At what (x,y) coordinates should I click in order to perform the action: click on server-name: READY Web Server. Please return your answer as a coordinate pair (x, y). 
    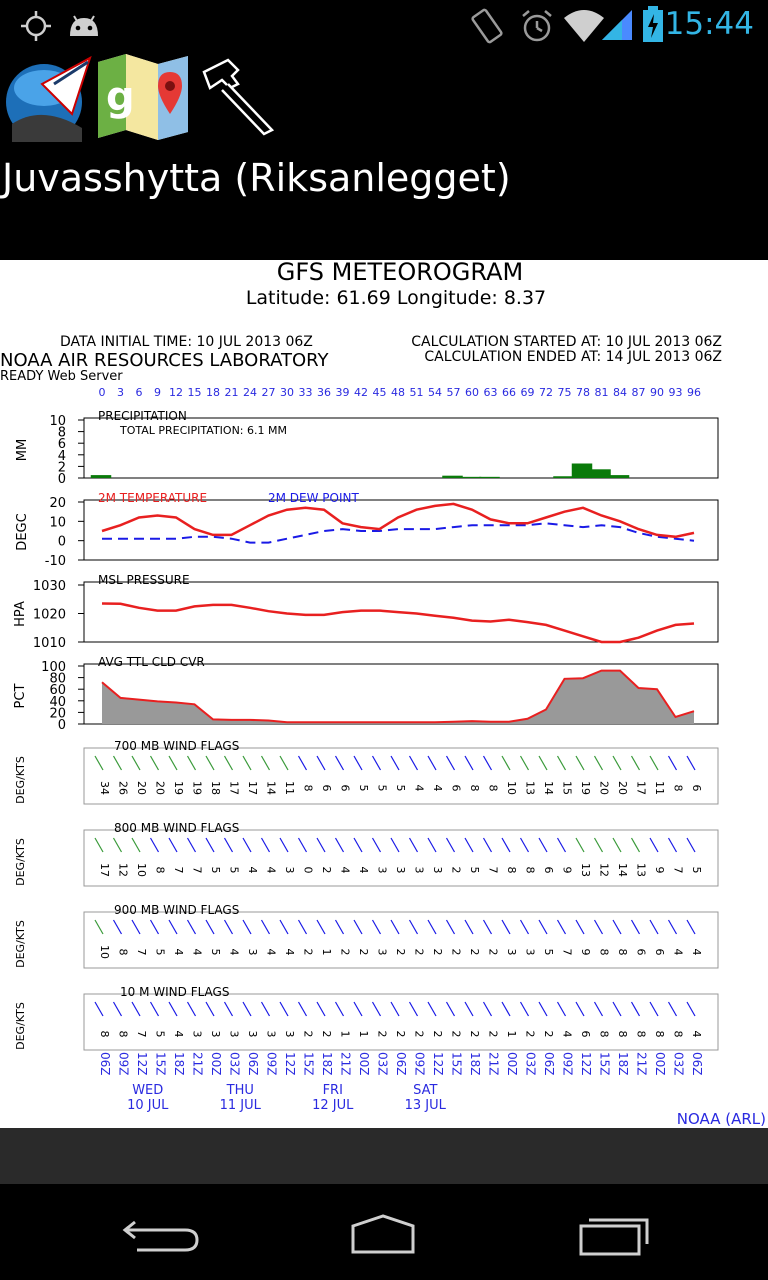
    Looking at the image, I should click on (61, 376).